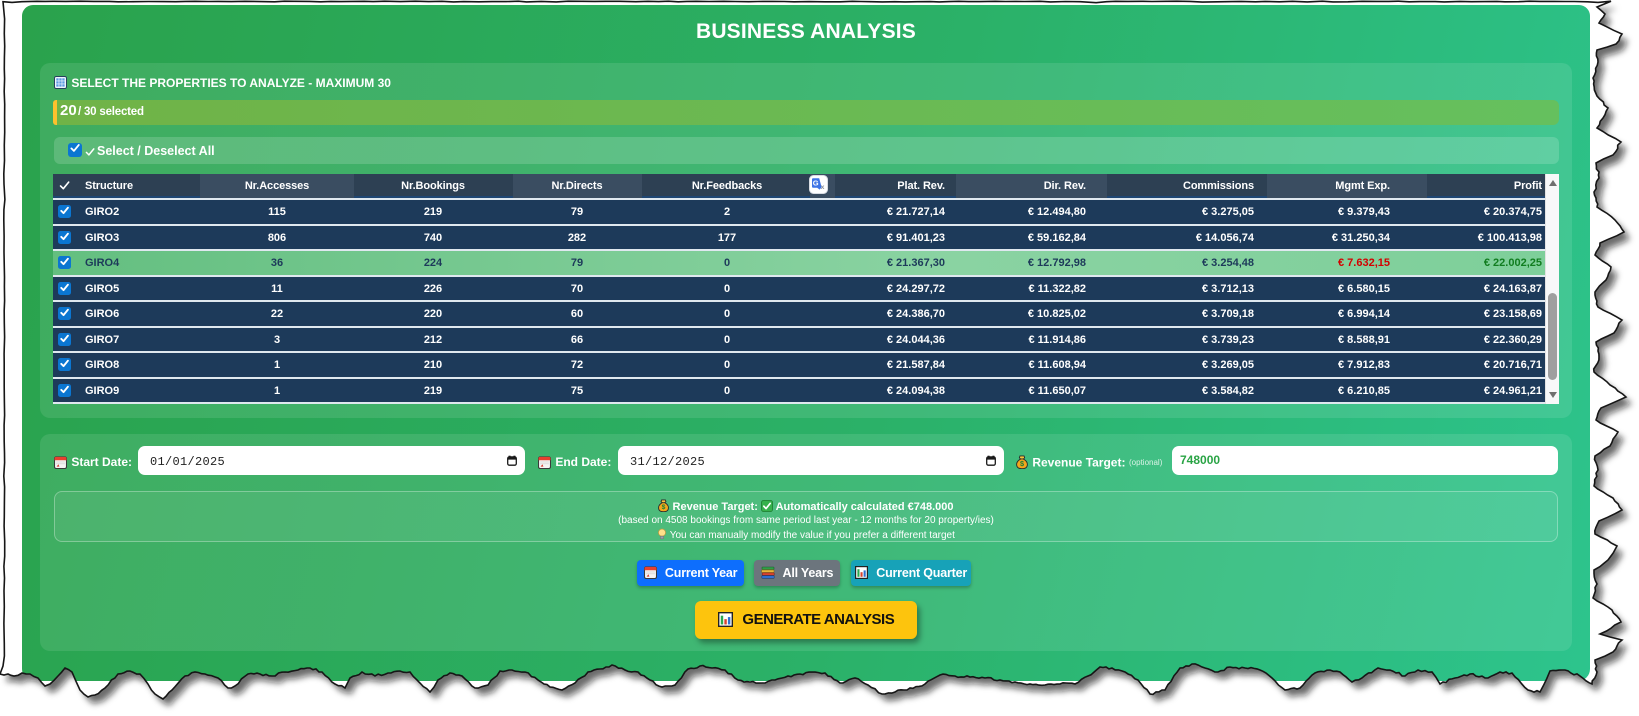 This screenshot has height=716, width=1639. What do you see at coordinates (816, 183) in the screenshot?
I see `svg-text: G` at bounding box center [816, 183].